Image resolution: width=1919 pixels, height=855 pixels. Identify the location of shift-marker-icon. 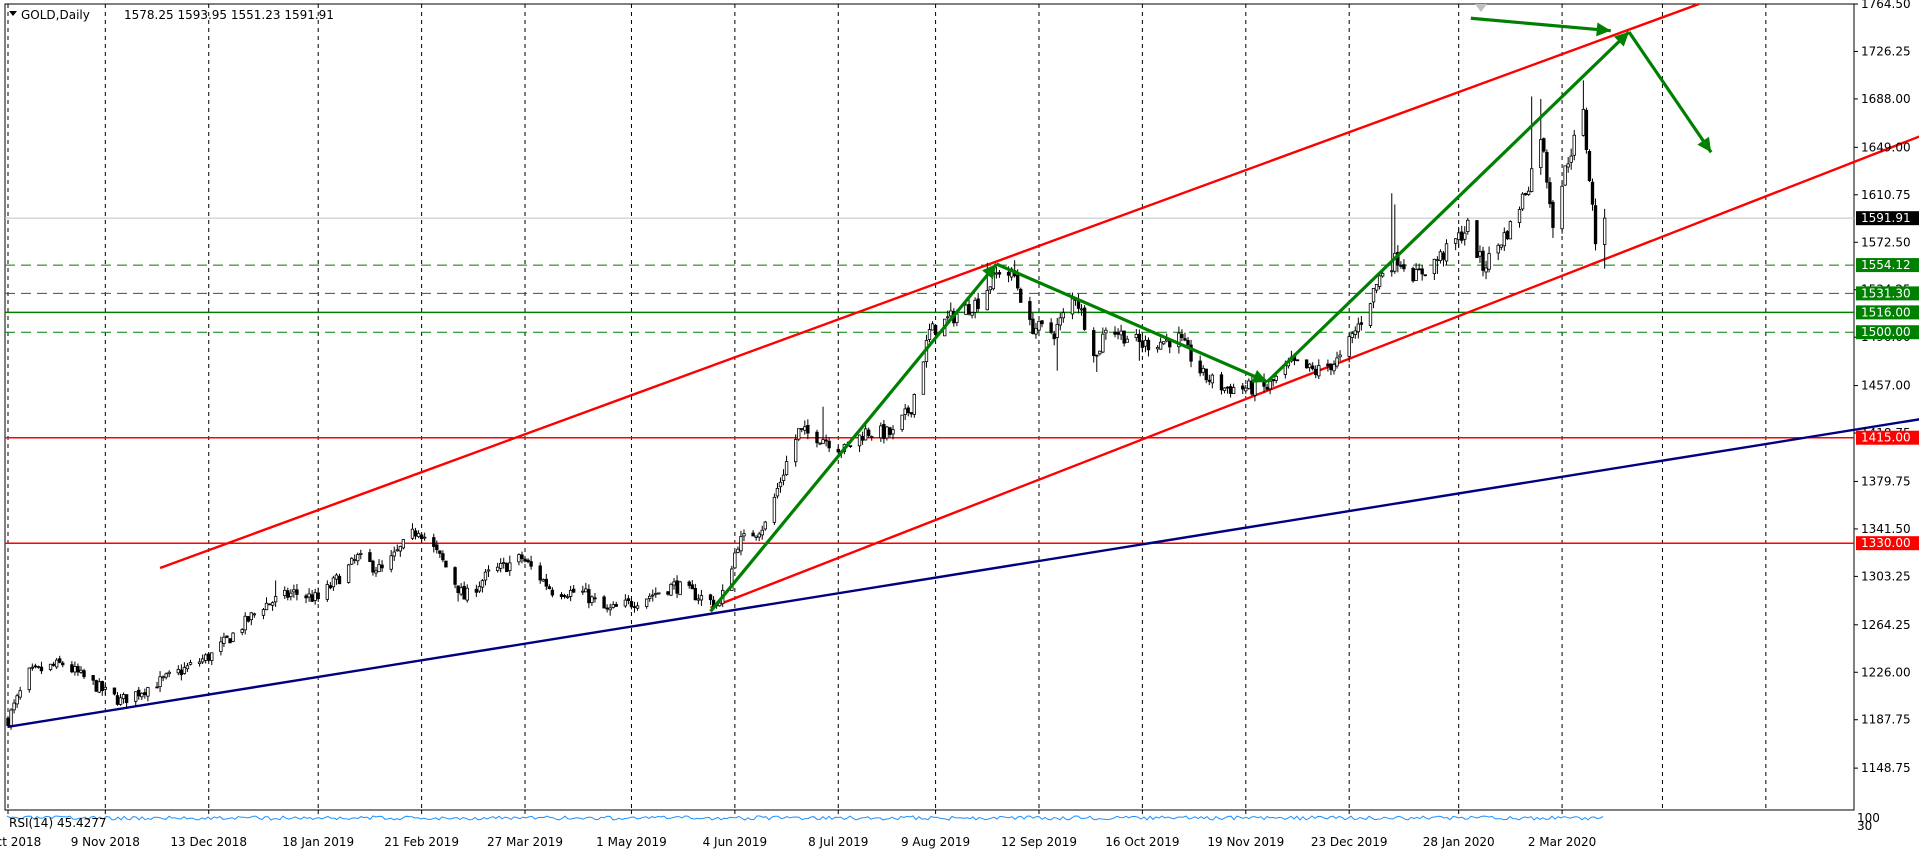
(1481, 8).